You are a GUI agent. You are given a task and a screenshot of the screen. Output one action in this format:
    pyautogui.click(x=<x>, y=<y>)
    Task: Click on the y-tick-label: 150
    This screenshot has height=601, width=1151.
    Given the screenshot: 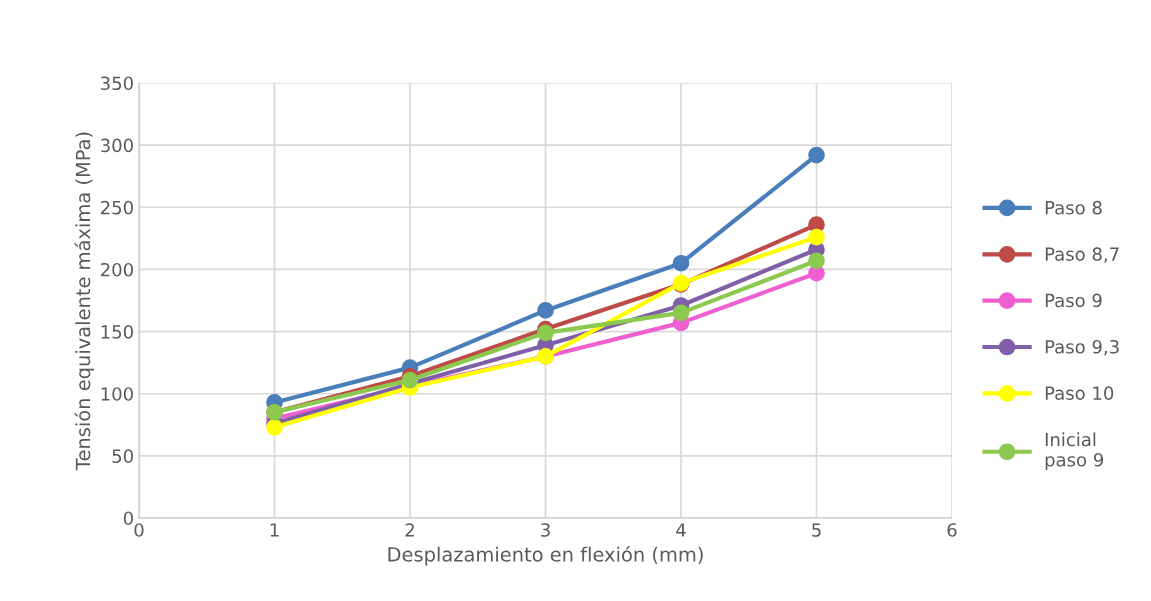 What is the action you would take?
    pyautogui.click(x=117, y=332)
    